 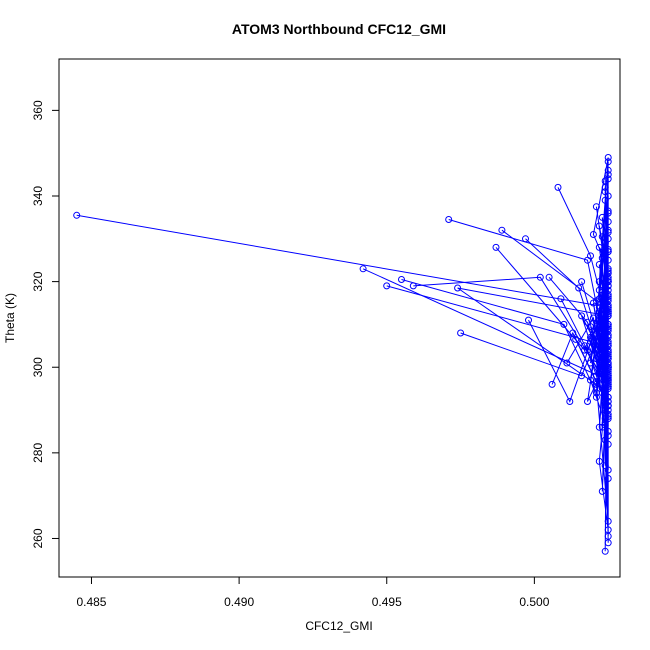 What do you see at coordinates (10, 318) in the screenshot?
I see `y-axis-label: Theta (K)` at bounding box center [10, 318].